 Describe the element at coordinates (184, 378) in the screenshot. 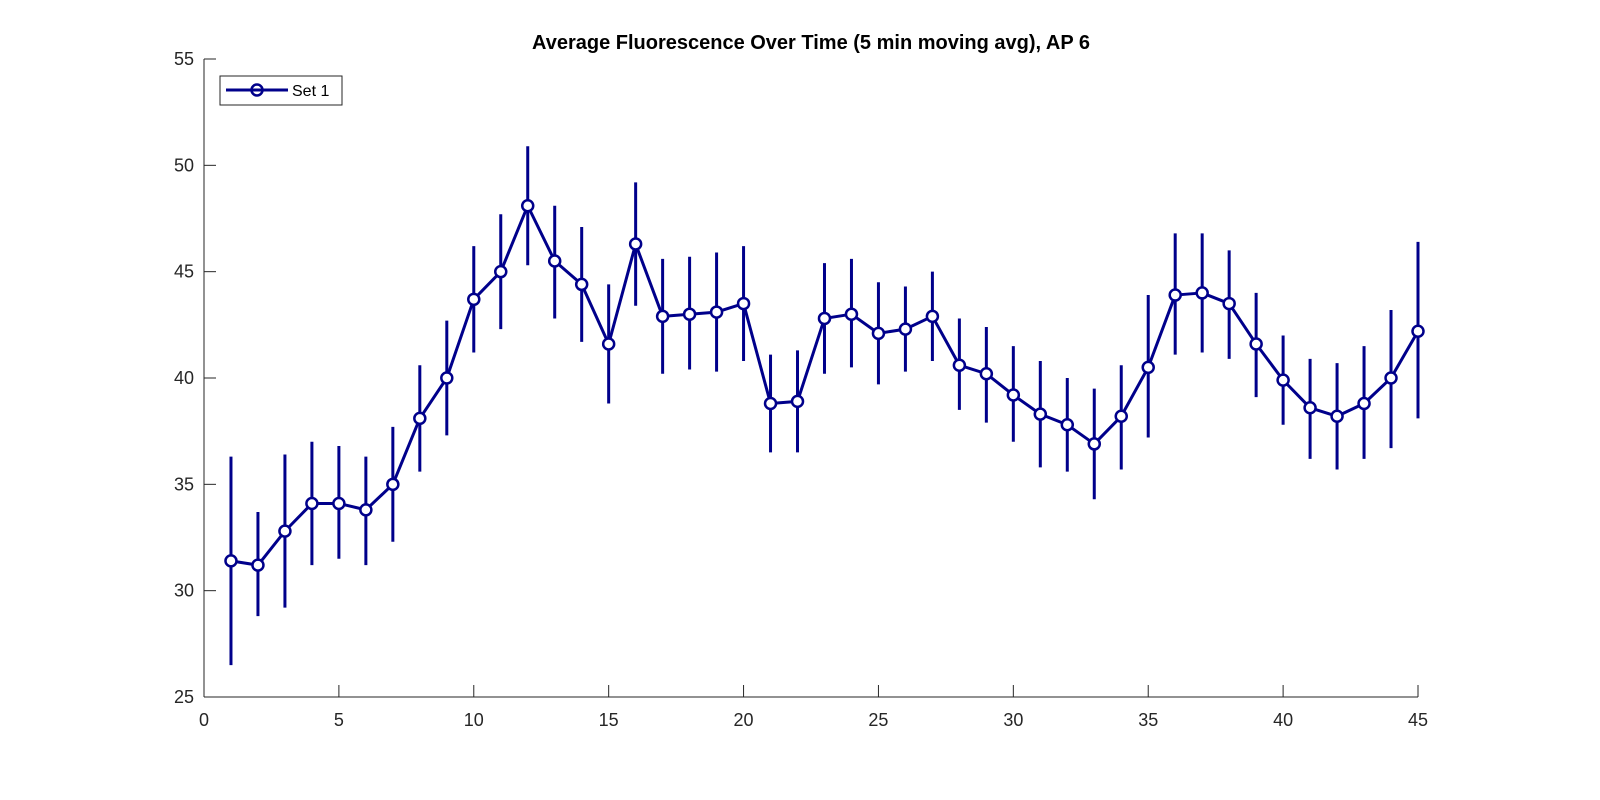

I see `y-tick-label: 40` at that location.